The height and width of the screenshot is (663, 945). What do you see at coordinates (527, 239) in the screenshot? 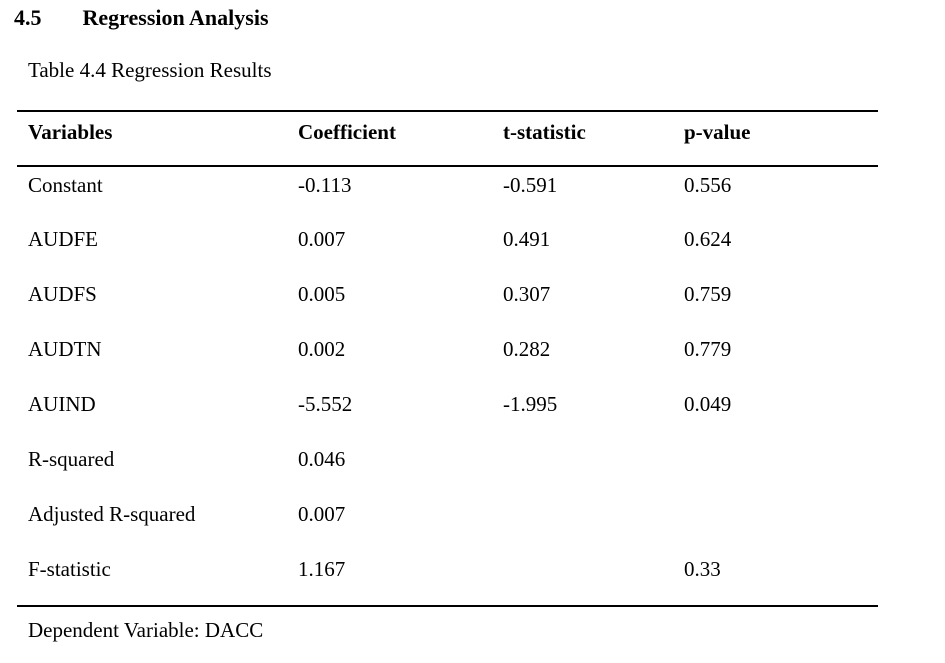
I see `cell-t-statistic: 0.491` at bounding box center [527, 239].